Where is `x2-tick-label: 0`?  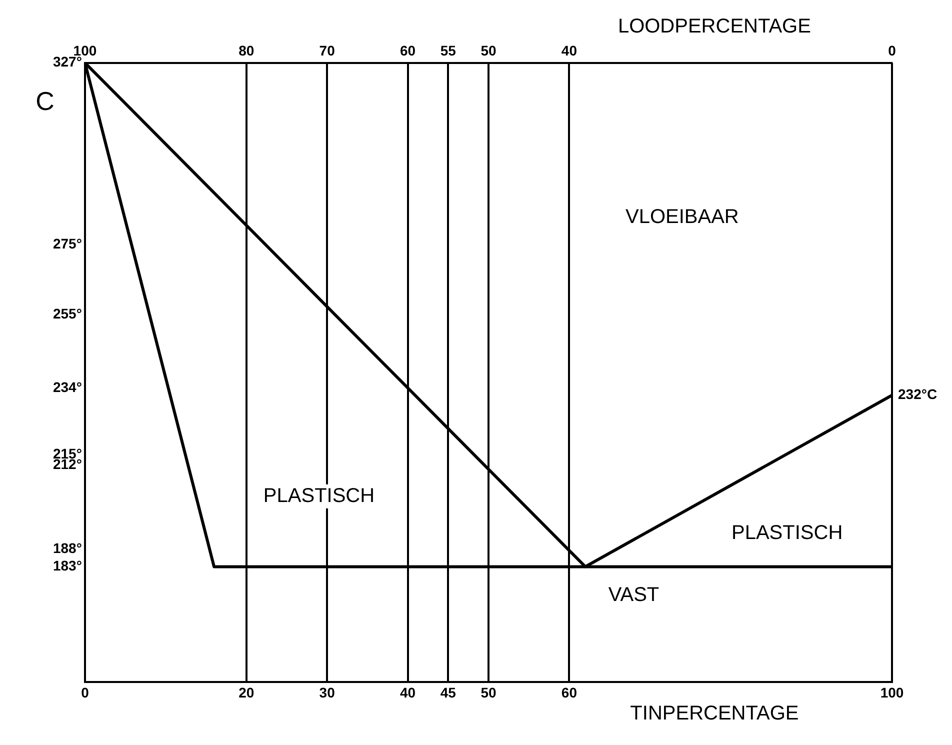
x2-tick-label: 0 is located at coordinates (892, 50).